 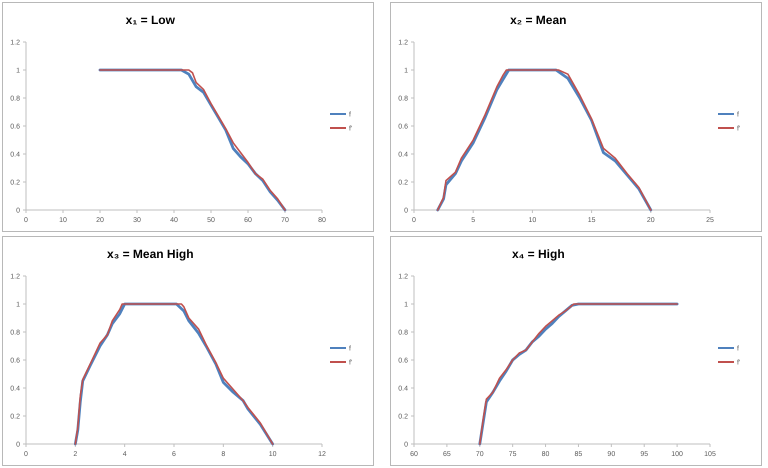 I want to click on chart-title: x₁ = Low, so click(x=151, y=20).